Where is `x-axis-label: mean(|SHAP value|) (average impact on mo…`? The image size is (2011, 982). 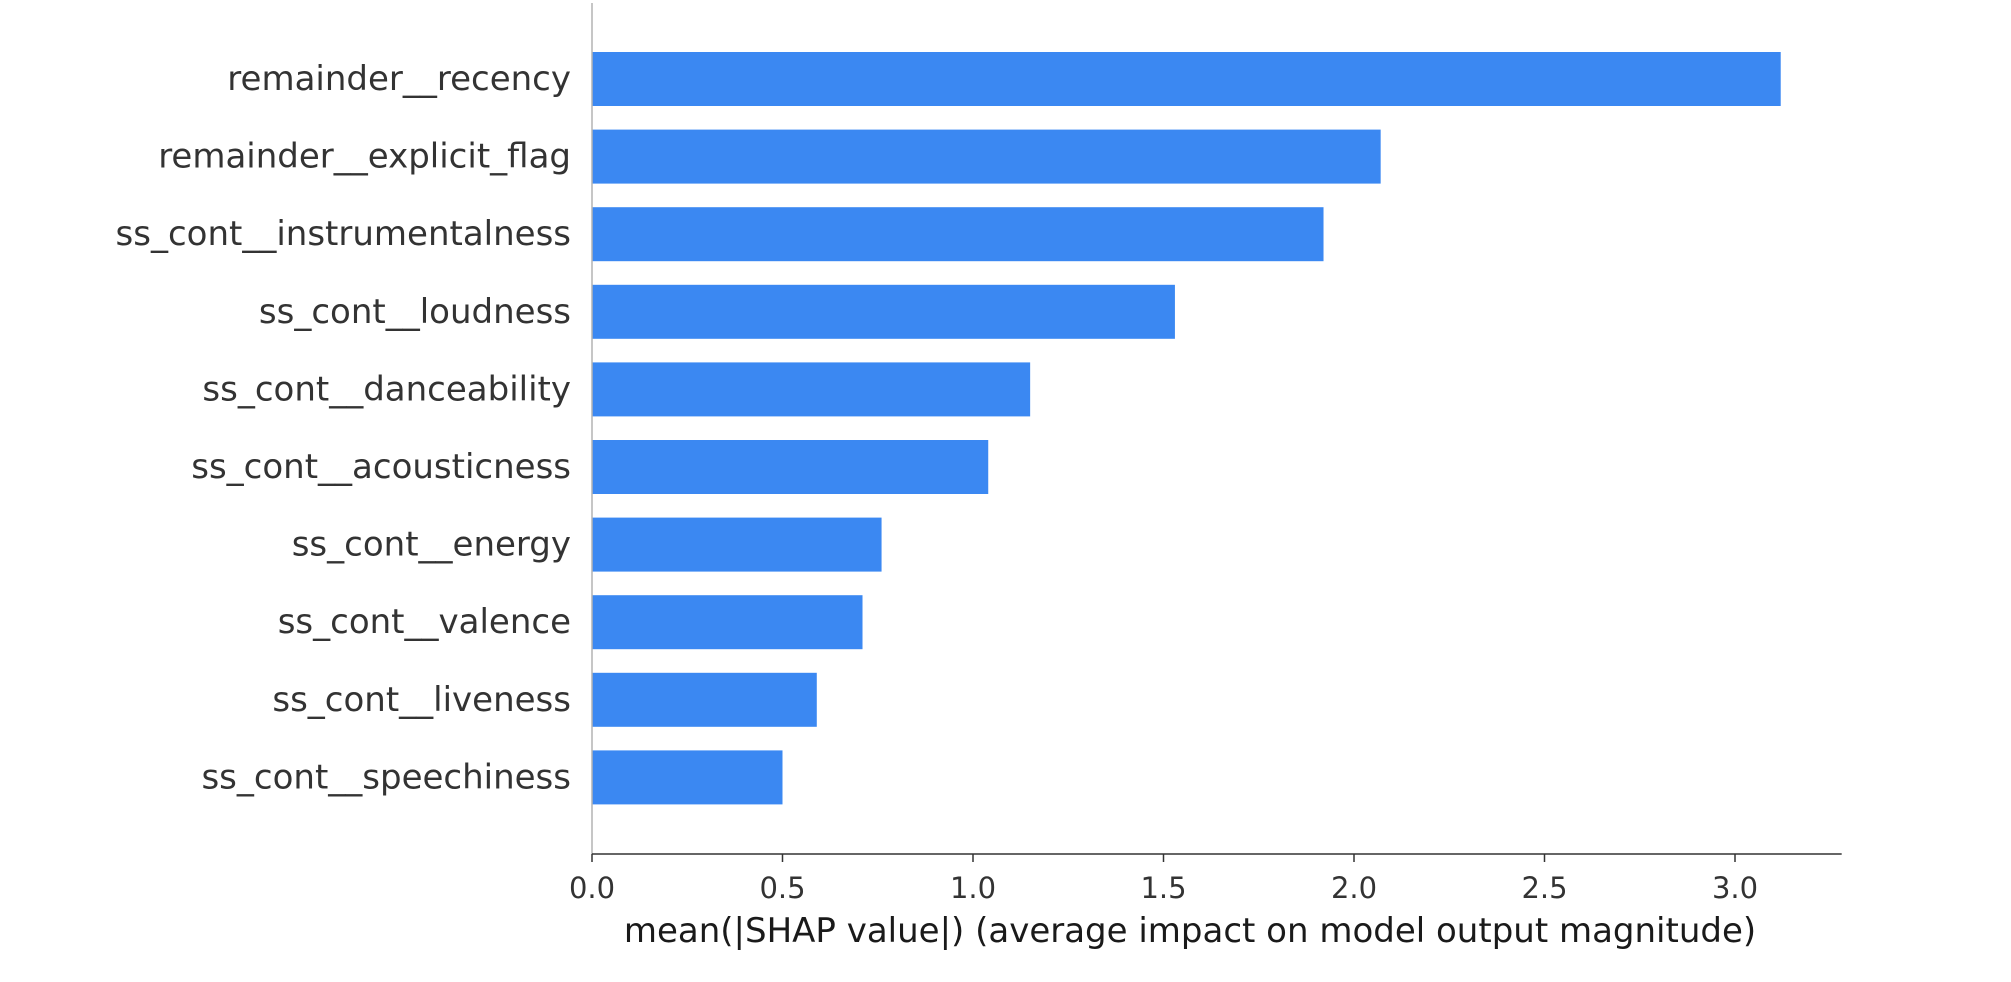
x-axis-label: mean(|SHAP value|) (average impact on mo… is located at coordinates (1190, 931).